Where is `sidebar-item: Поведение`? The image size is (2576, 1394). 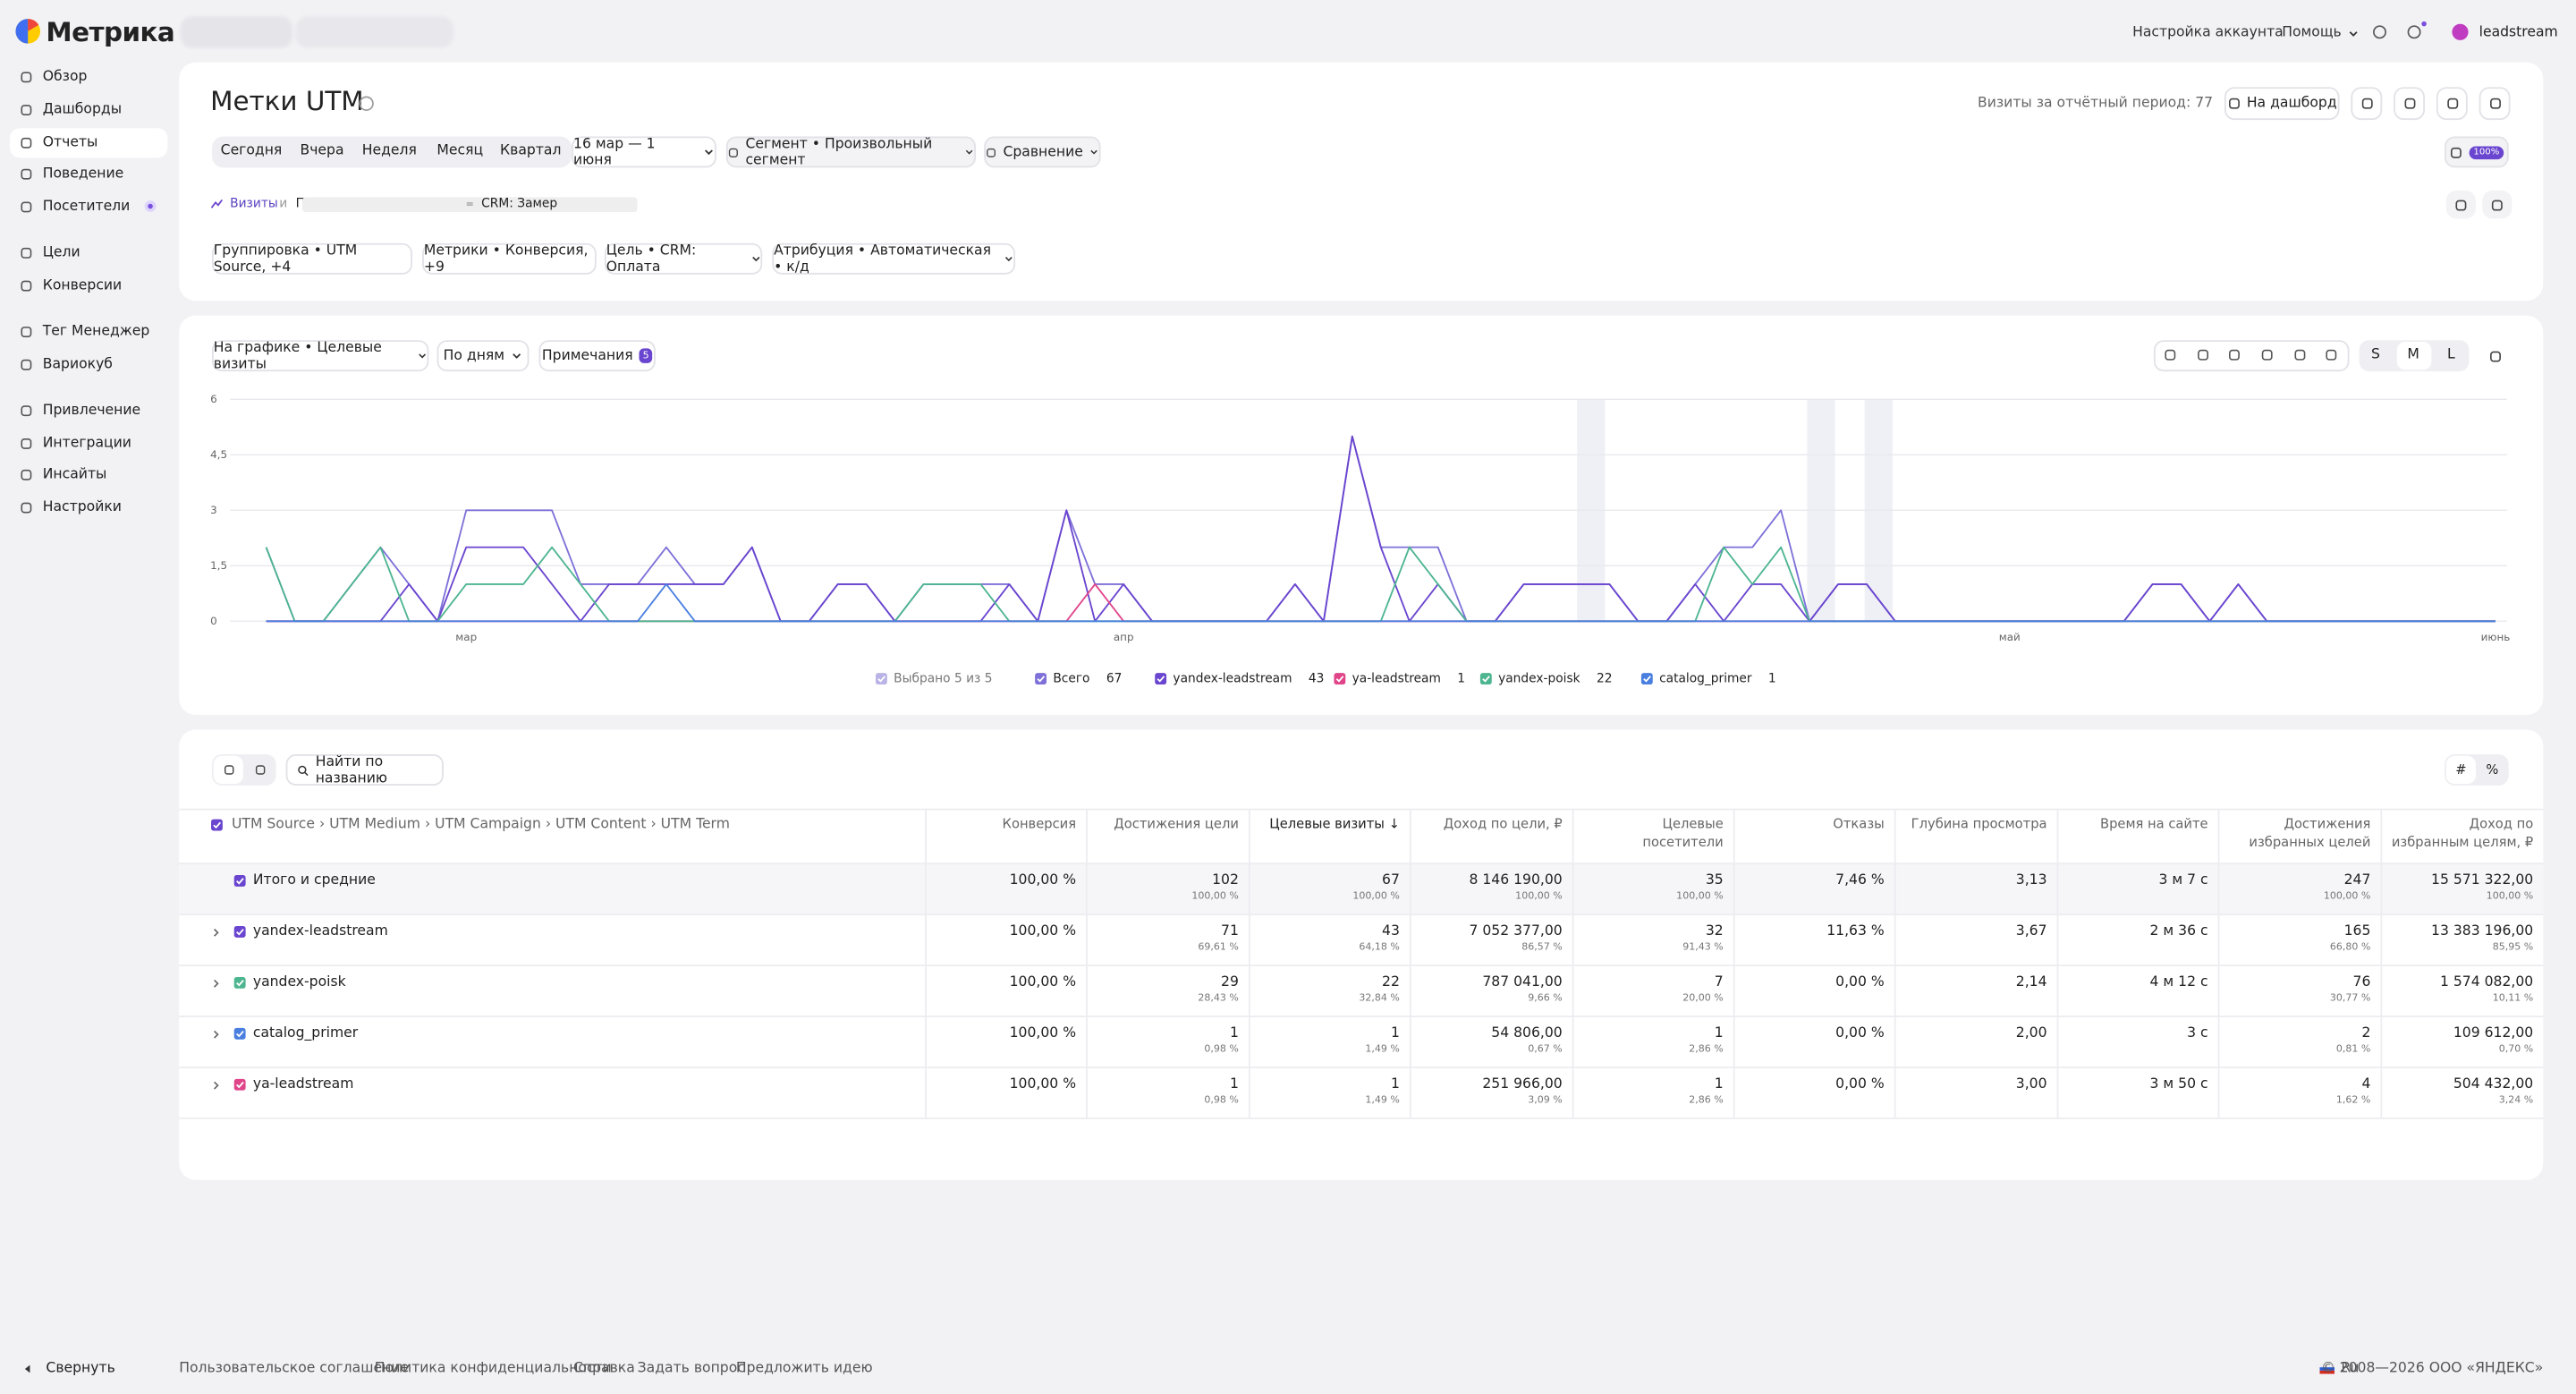 sidebar-item: Поведение is located at coordinates (88, 174).